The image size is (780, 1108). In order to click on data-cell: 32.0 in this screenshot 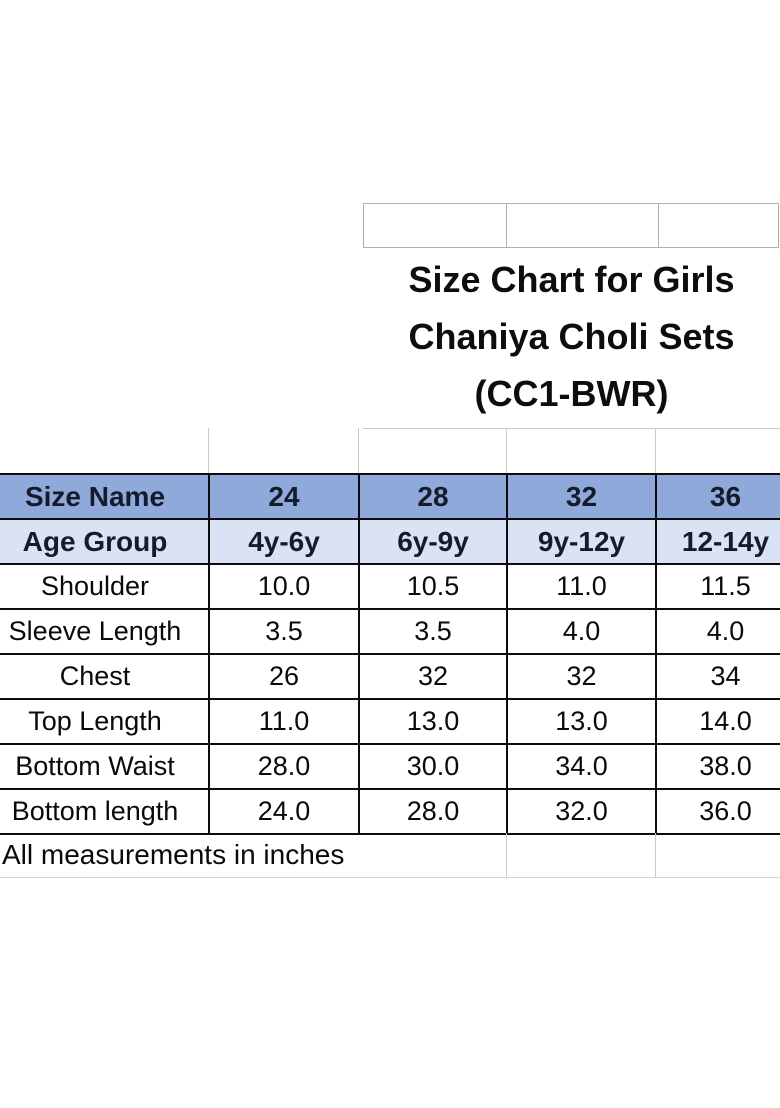, I will do `click(581, 811)`.